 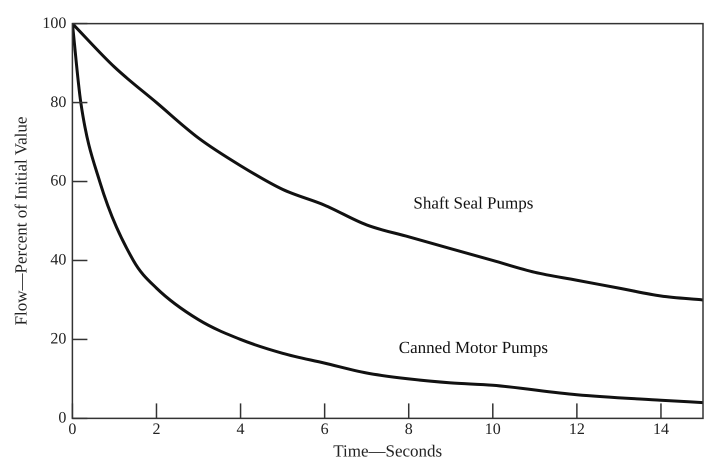 What do you see at coordinates (240, 429) in the screenshot?
I see `x-tick-label: 4` at bounding box center [240, 429].